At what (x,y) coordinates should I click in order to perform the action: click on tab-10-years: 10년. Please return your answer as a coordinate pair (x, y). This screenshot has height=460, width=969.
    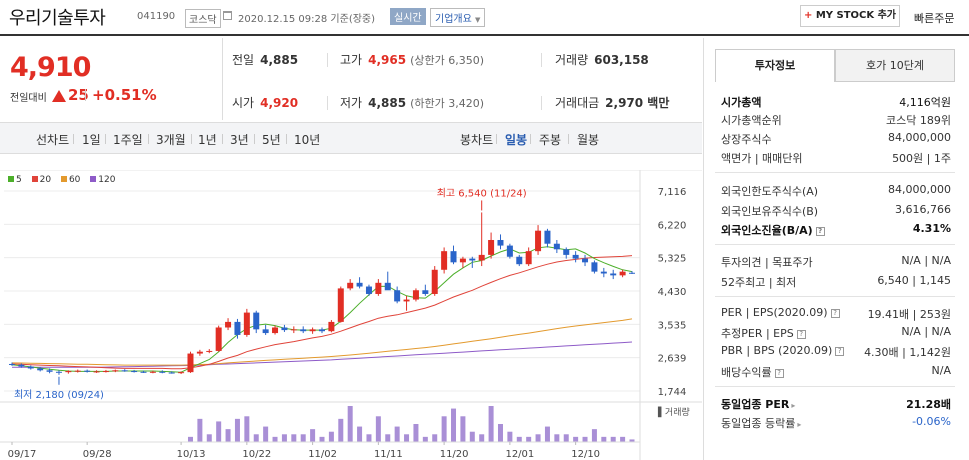
    Looking at the image, I should click on (307, 140).